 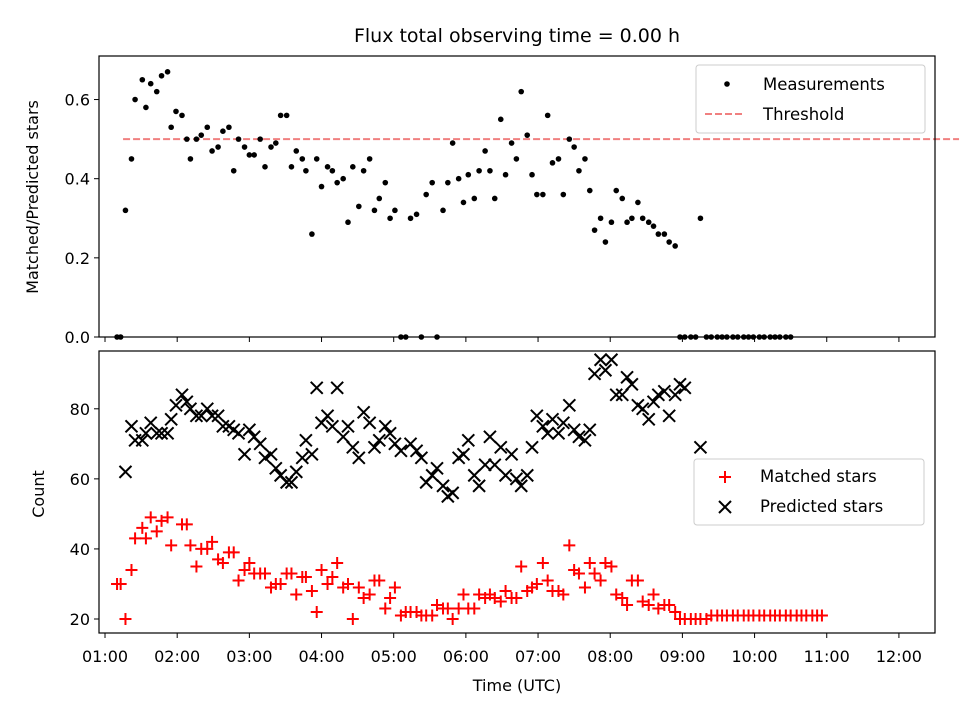 I want to click on legend-measurements-marker, so click(x=727, y=84).